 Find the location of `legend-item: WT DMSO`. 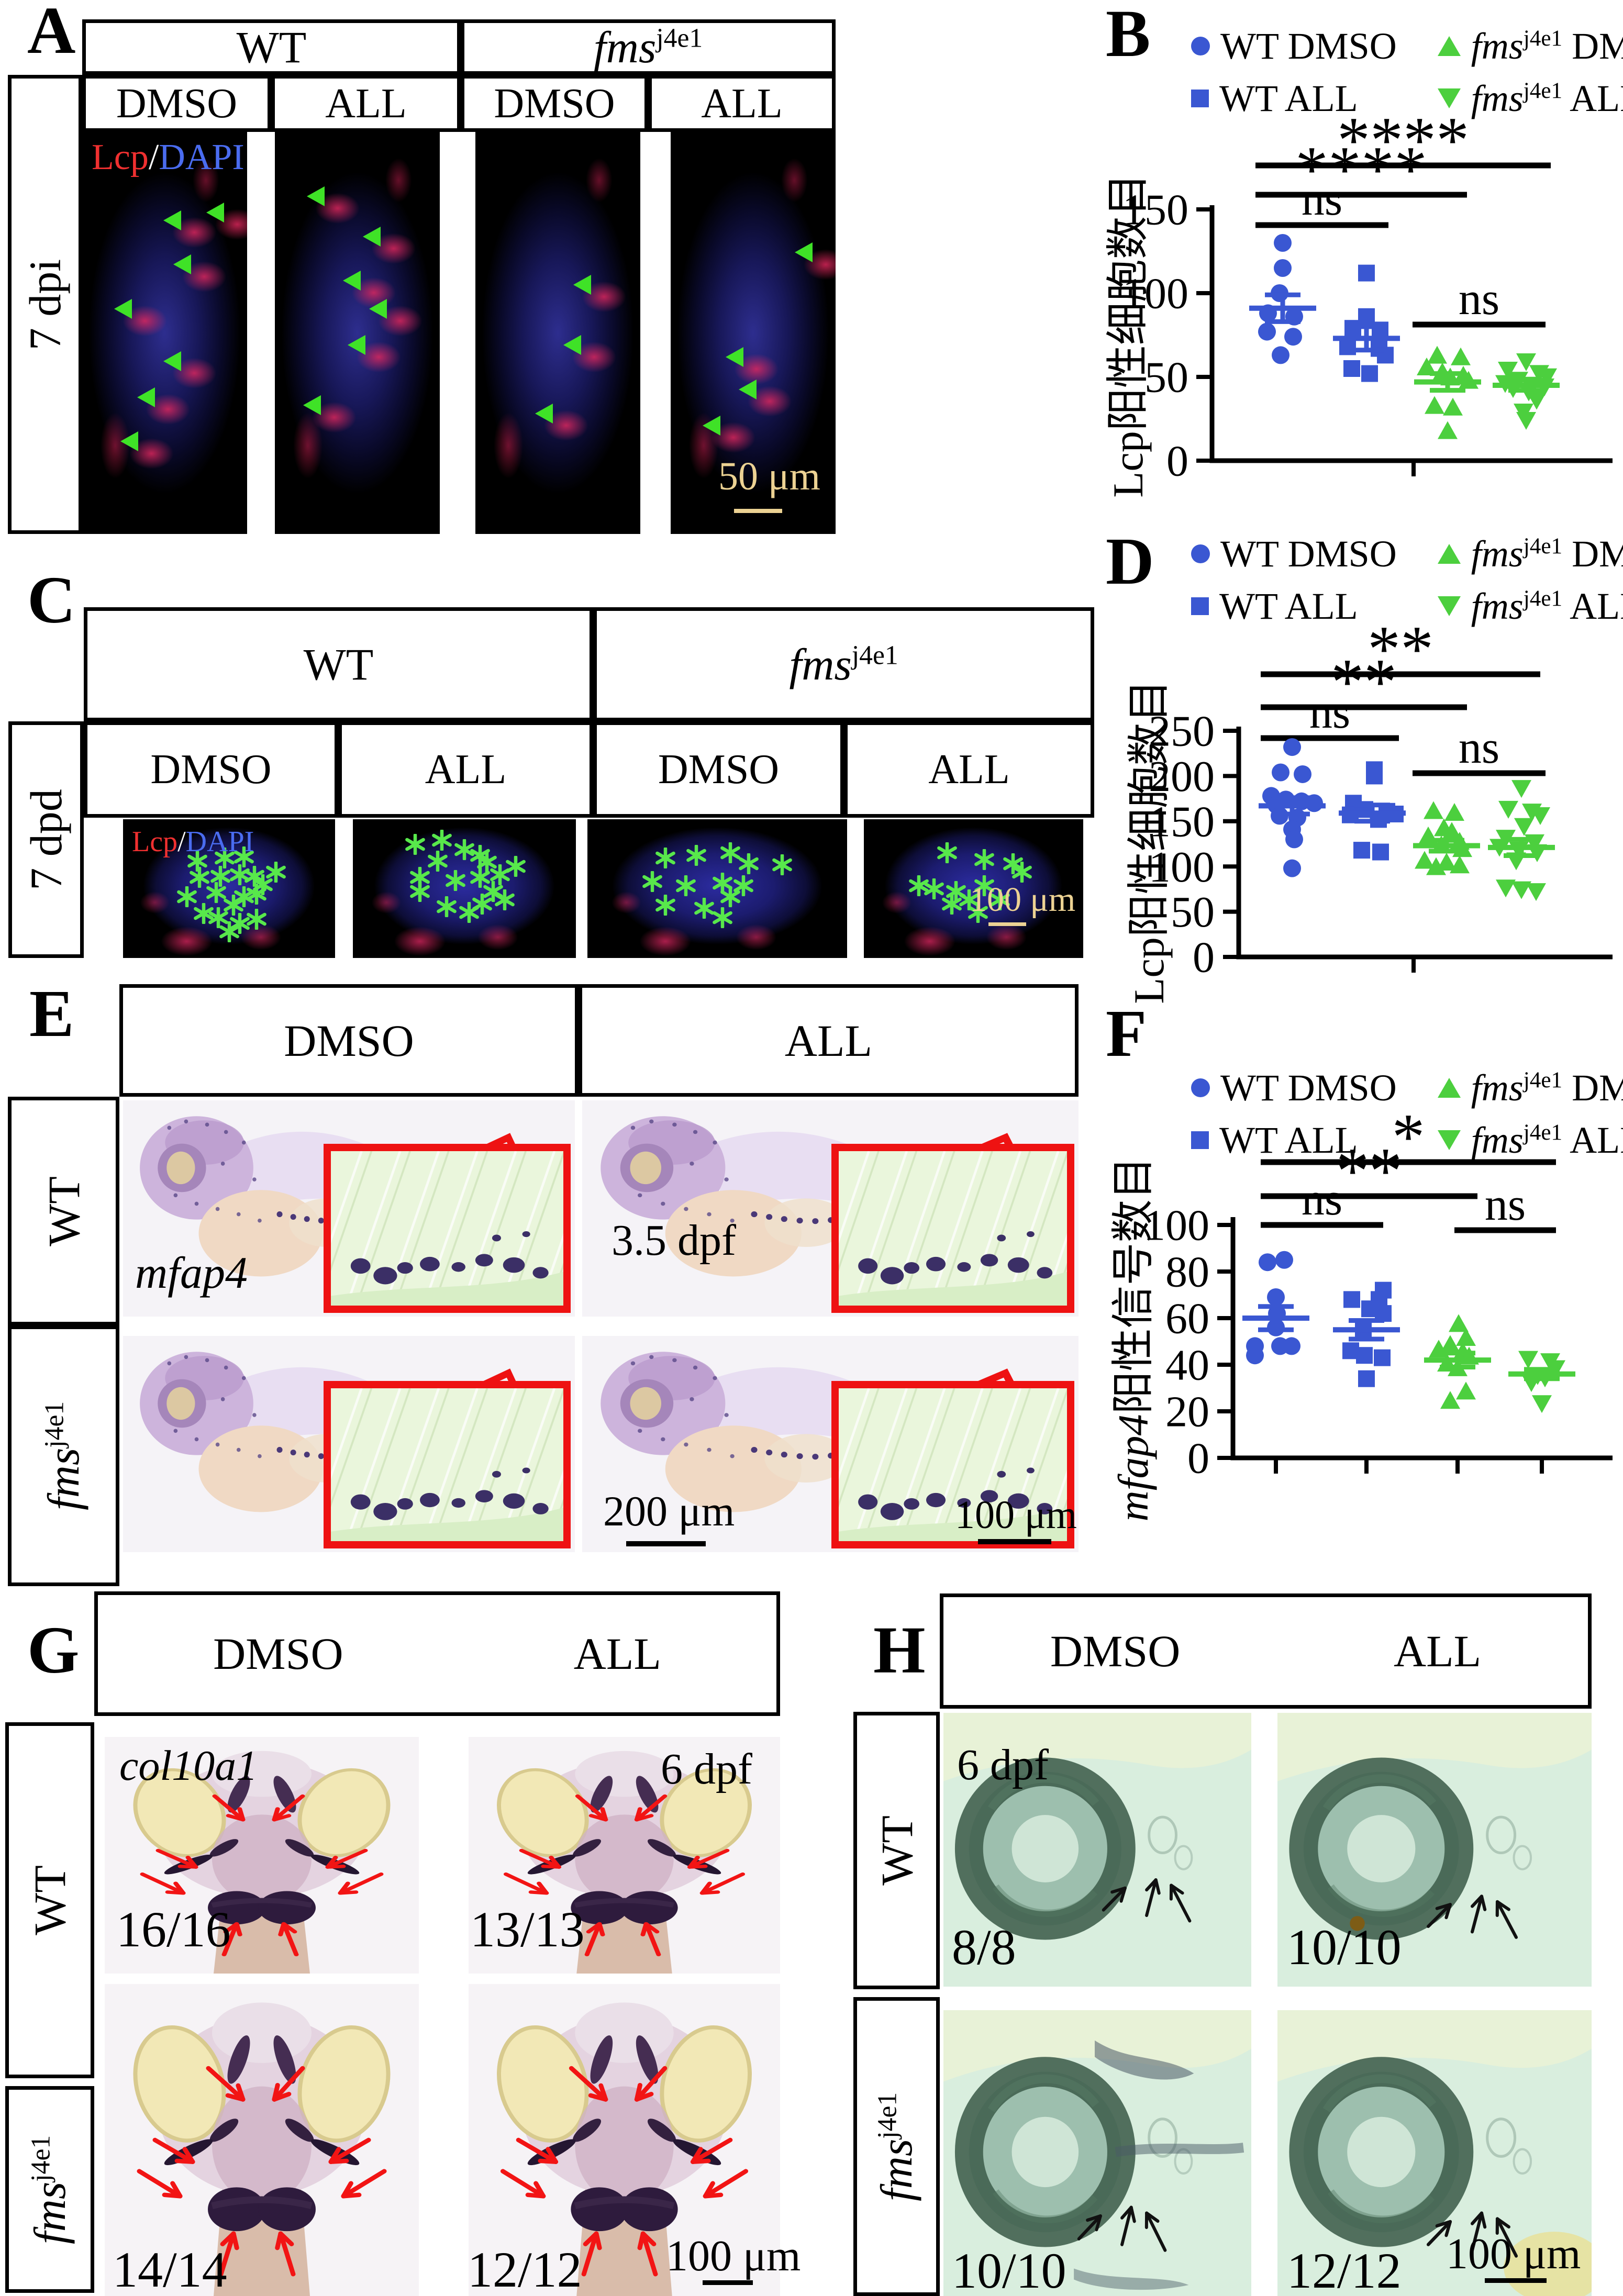

legend-item: WT DMSO is located at coordinates (1294, 46).